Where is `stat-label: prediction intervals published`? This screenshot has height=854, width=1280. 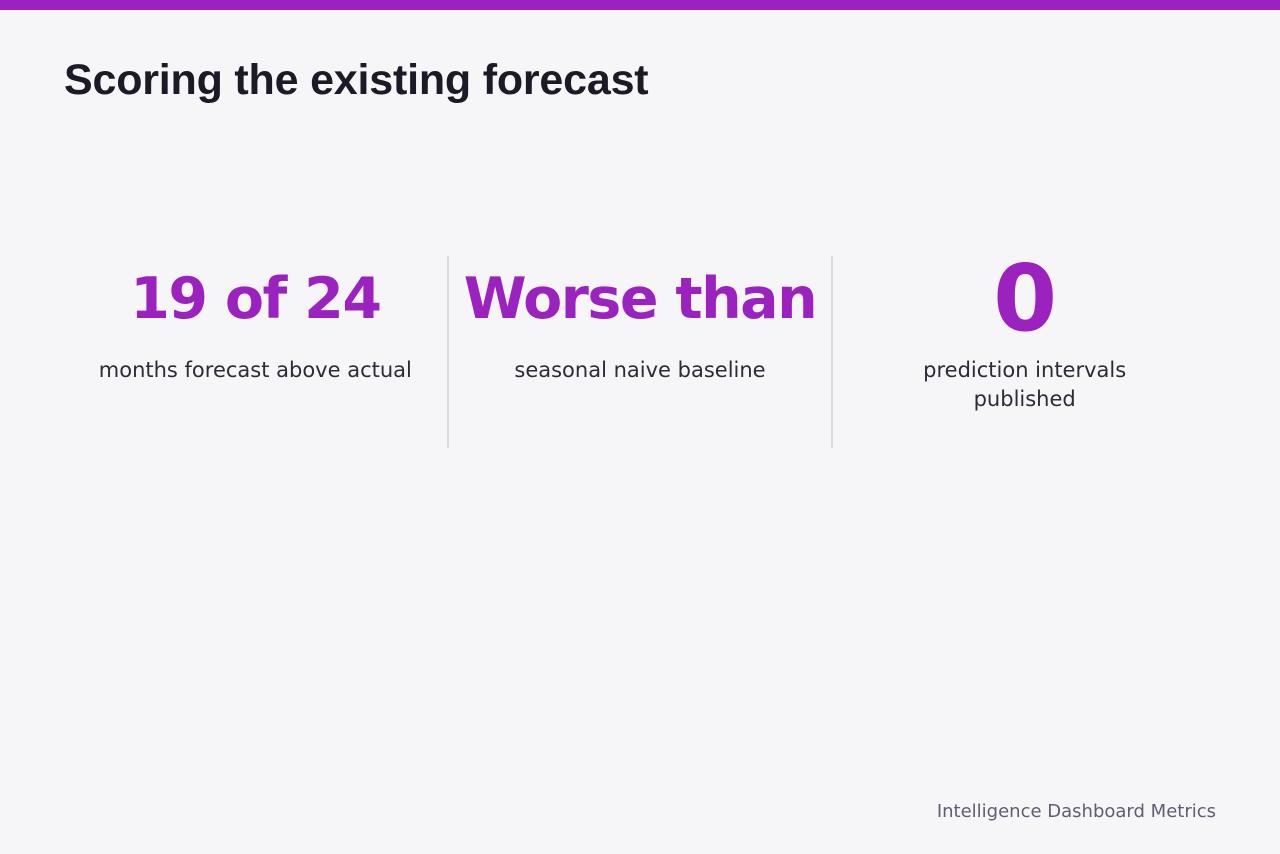 stat-label: prediction intervals published is located at coordinates (1025, 384).